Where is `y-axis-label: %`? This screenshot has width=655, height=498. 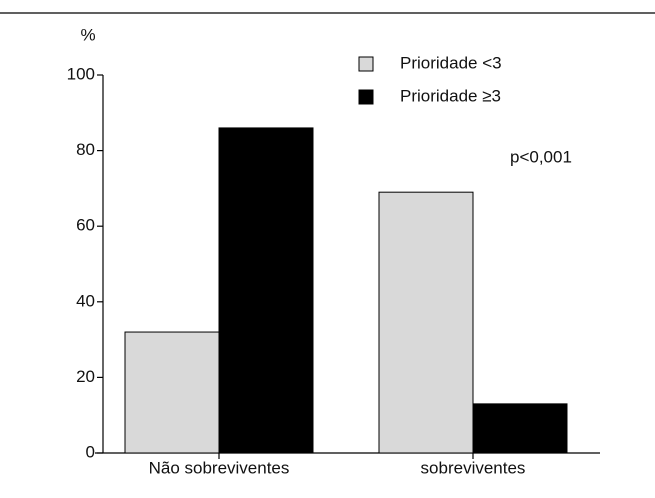 y-axis-label: % is located at coordinates (87, 34).